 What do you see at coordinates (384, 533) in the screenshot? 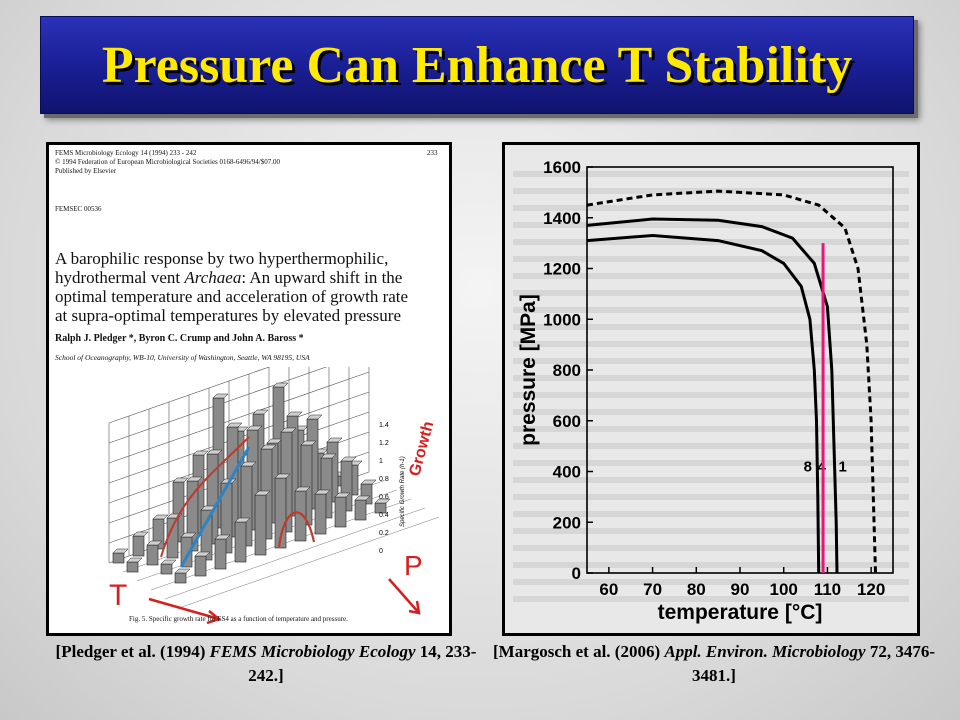
I see `z-tick-label: 0.2` at bounding box center [384, 533].